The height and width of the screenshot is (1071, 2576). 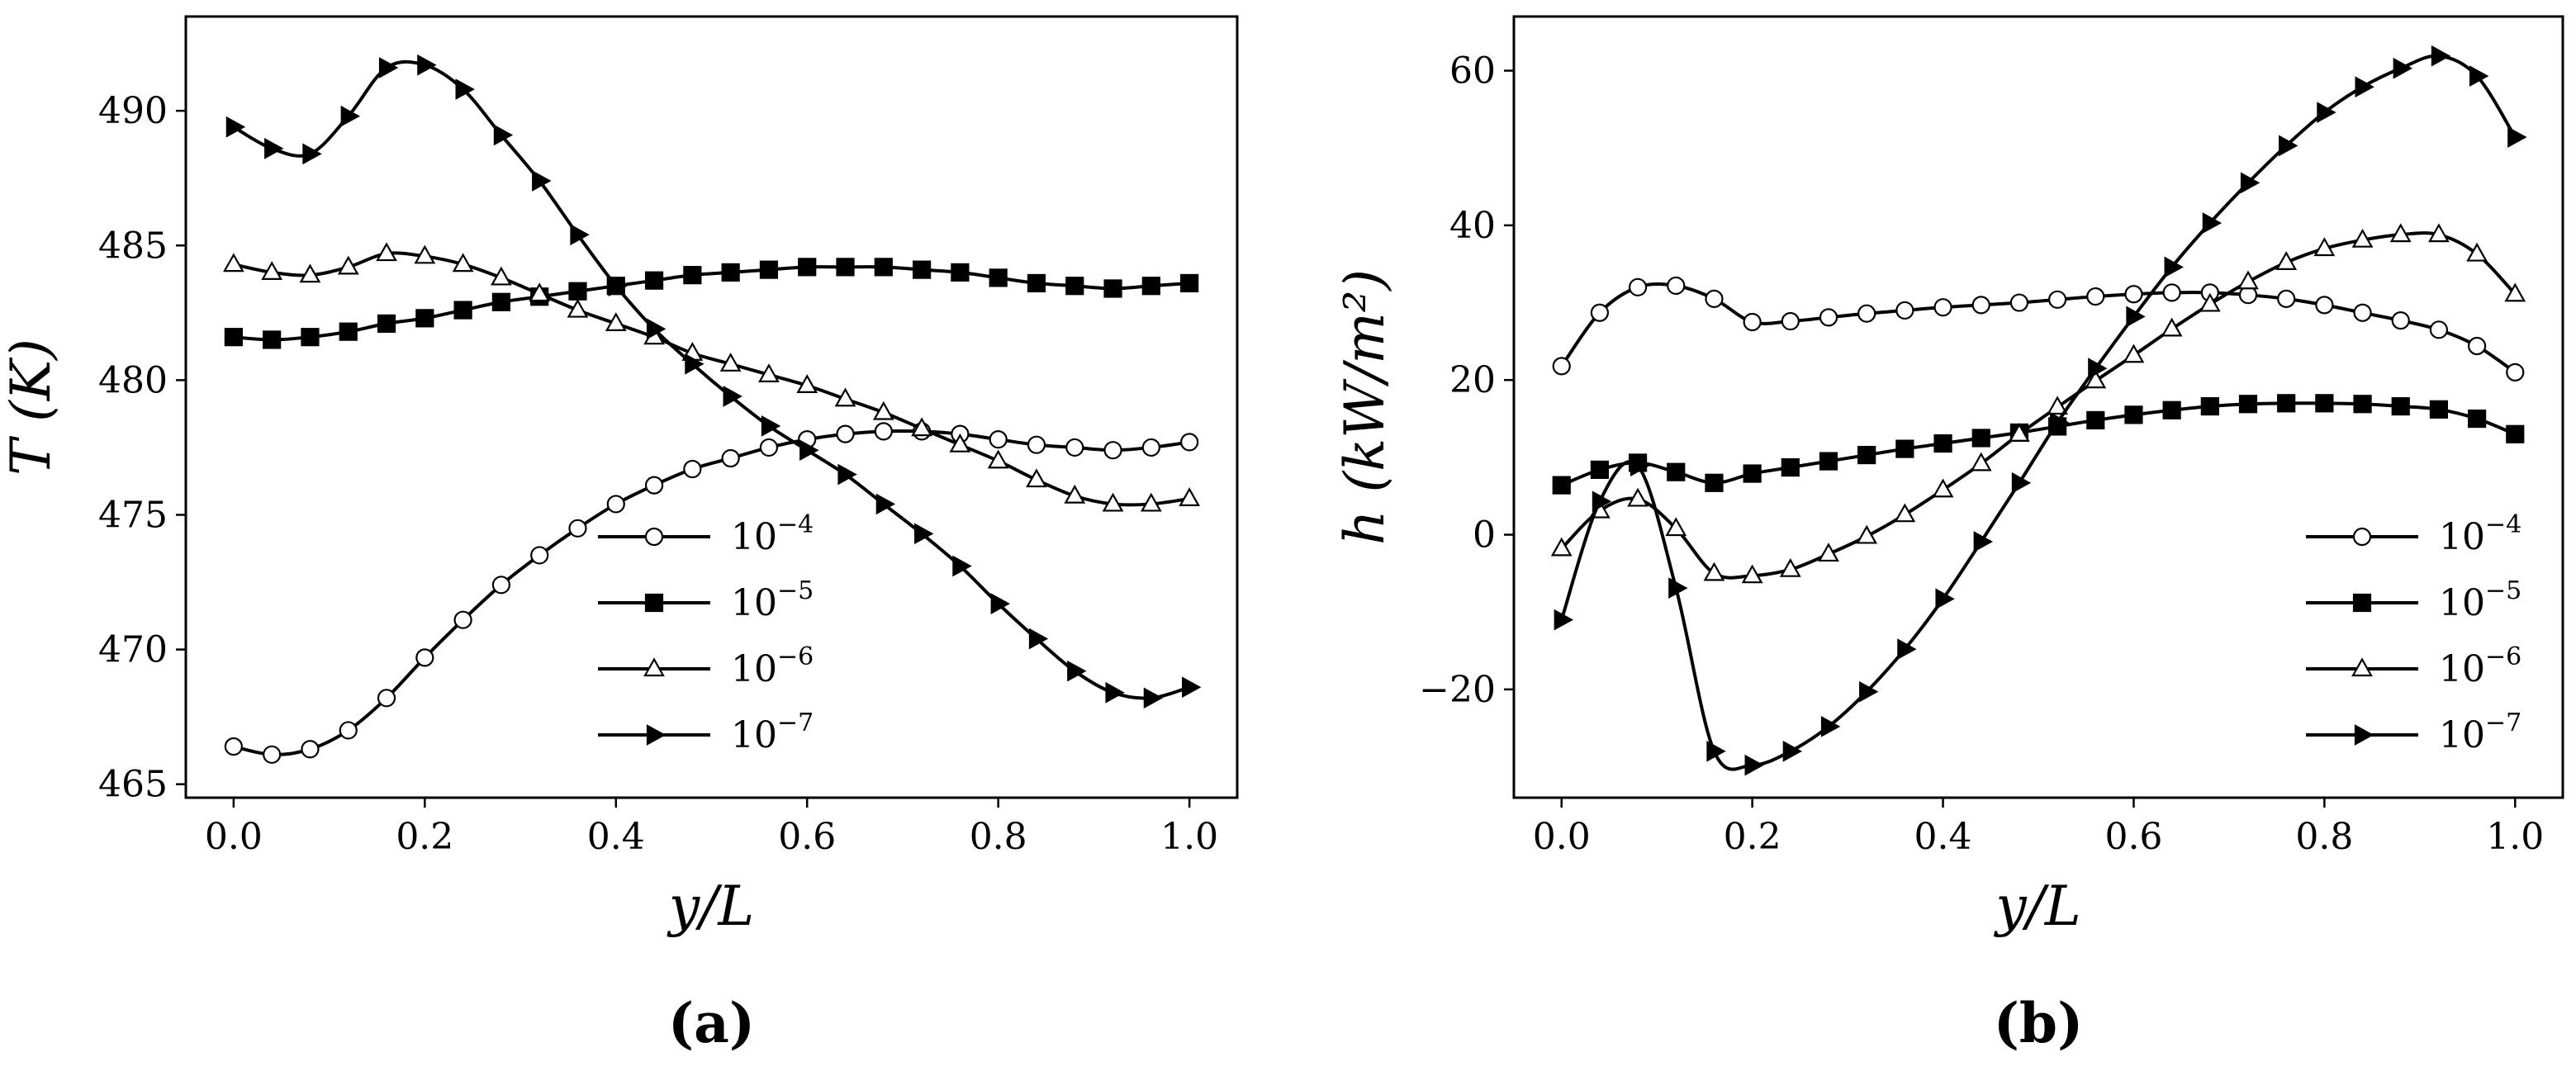 What do you see at coordinates (1562, 837) in the screenshot?
I see `panel-b-x-tick-label: 0.0` at bounding box center [1562, 837].